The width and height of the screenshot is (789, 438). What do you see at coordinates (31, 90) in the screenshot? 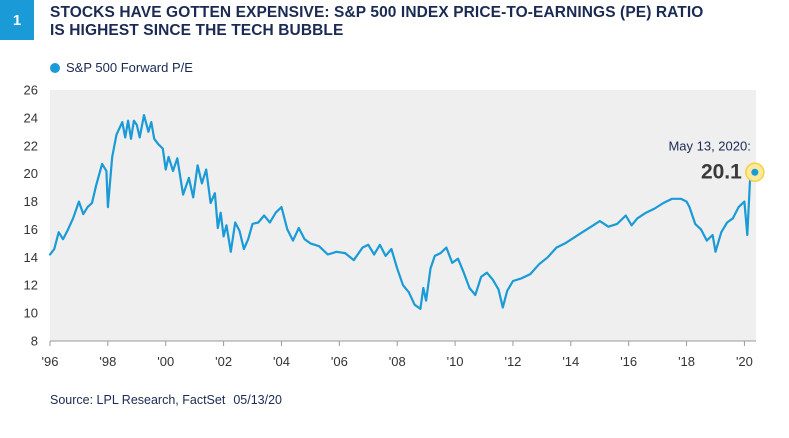
I see `y-tick-label: 26` at bounding box center [31, 90].